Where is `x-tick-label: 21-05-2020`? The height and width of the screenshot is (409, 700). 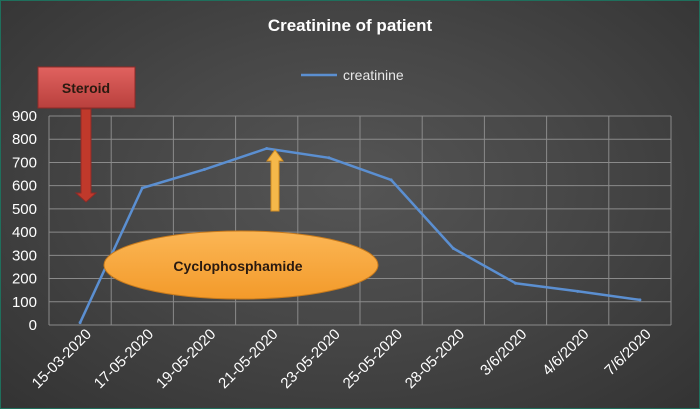 x-tick-label: 21-05-2020 is located at coordinates (248, 359).